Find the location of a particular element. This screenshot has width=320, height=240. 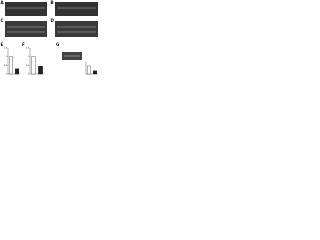

panel-label: D is located at coordinates (53, 20).